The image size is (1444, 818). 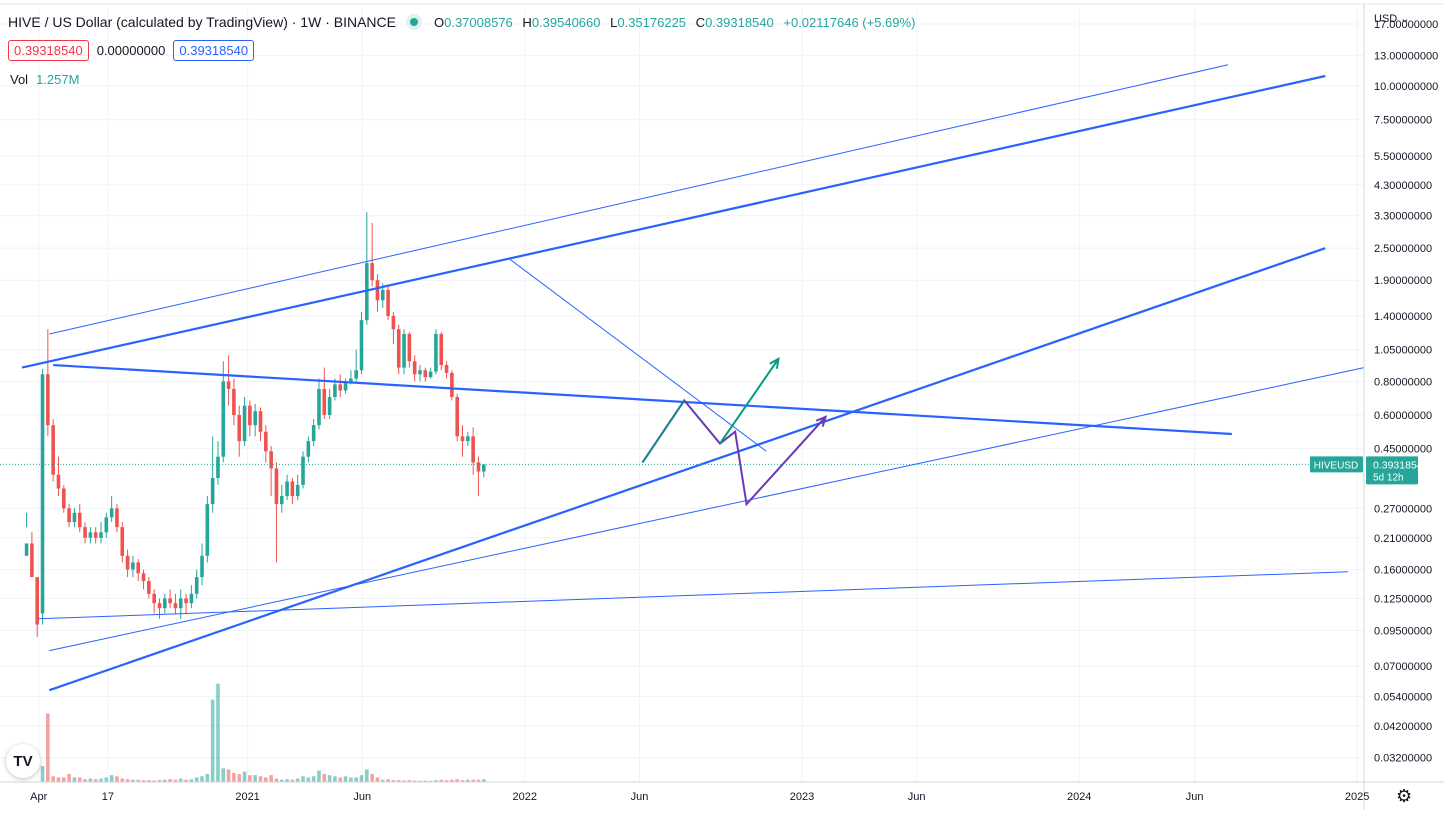 What do you see at coordinates (821, 421) in the screenshot?
I see `projection-arrowhead` at bounding box center [821, 421].